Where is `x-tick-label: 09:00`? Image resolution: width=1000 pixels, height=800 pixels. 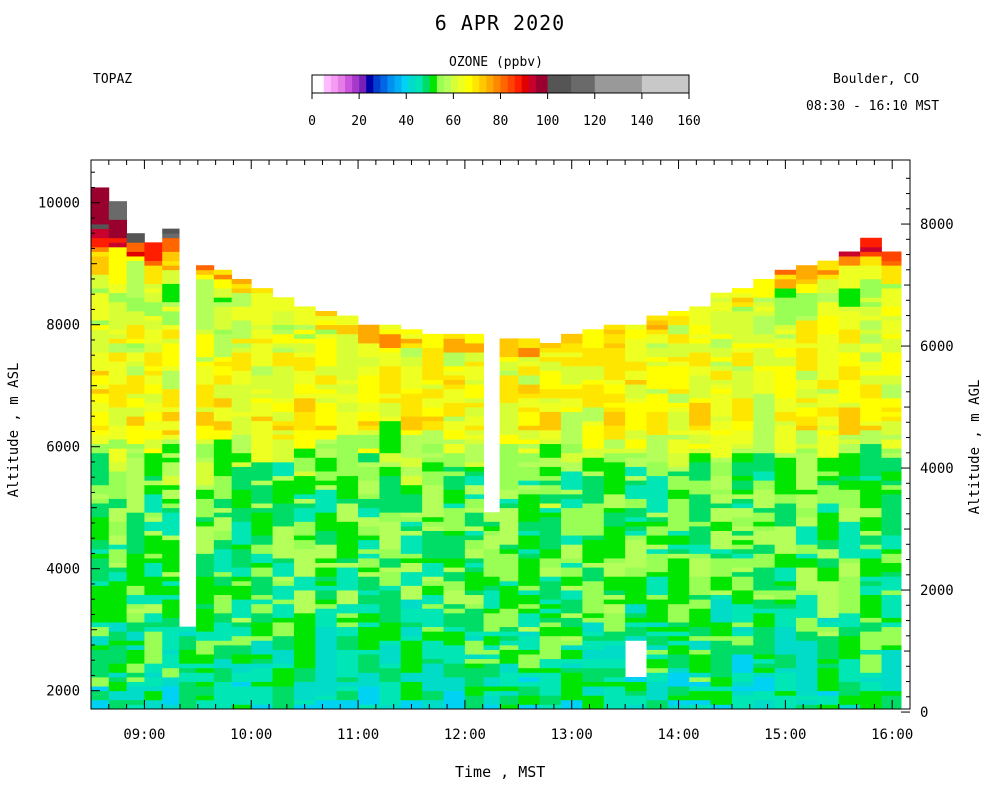 x-tick-label: 09:00 is located at coordinates (144, 735).